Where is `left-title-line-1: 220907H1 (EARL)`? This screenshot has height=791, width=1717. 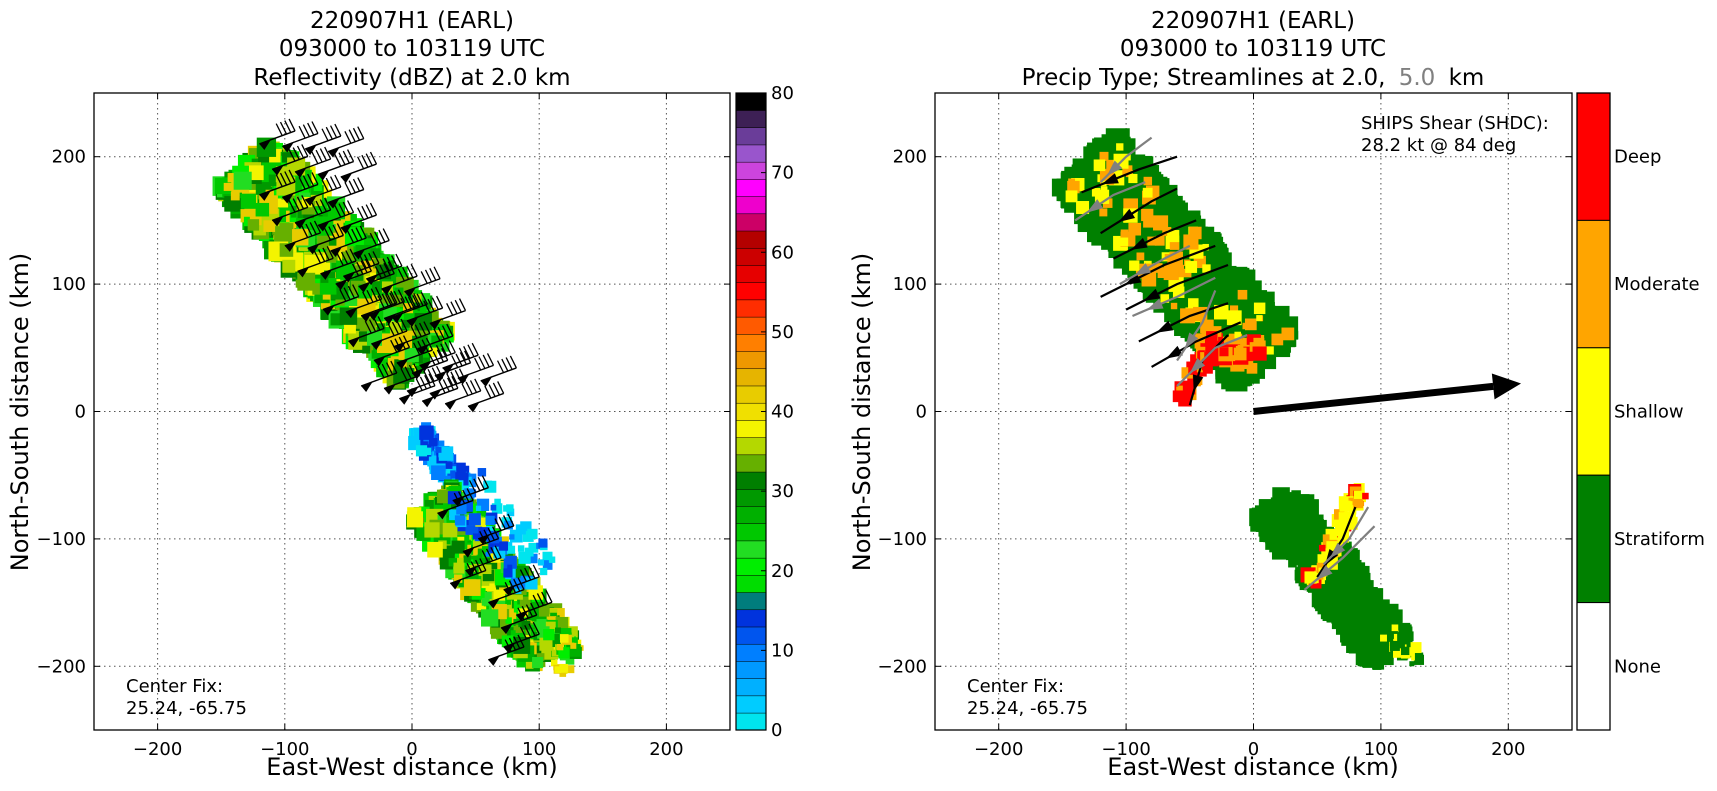 left-title-line-1: 220907H1 (EARL) is located at coordinates (412, 21).